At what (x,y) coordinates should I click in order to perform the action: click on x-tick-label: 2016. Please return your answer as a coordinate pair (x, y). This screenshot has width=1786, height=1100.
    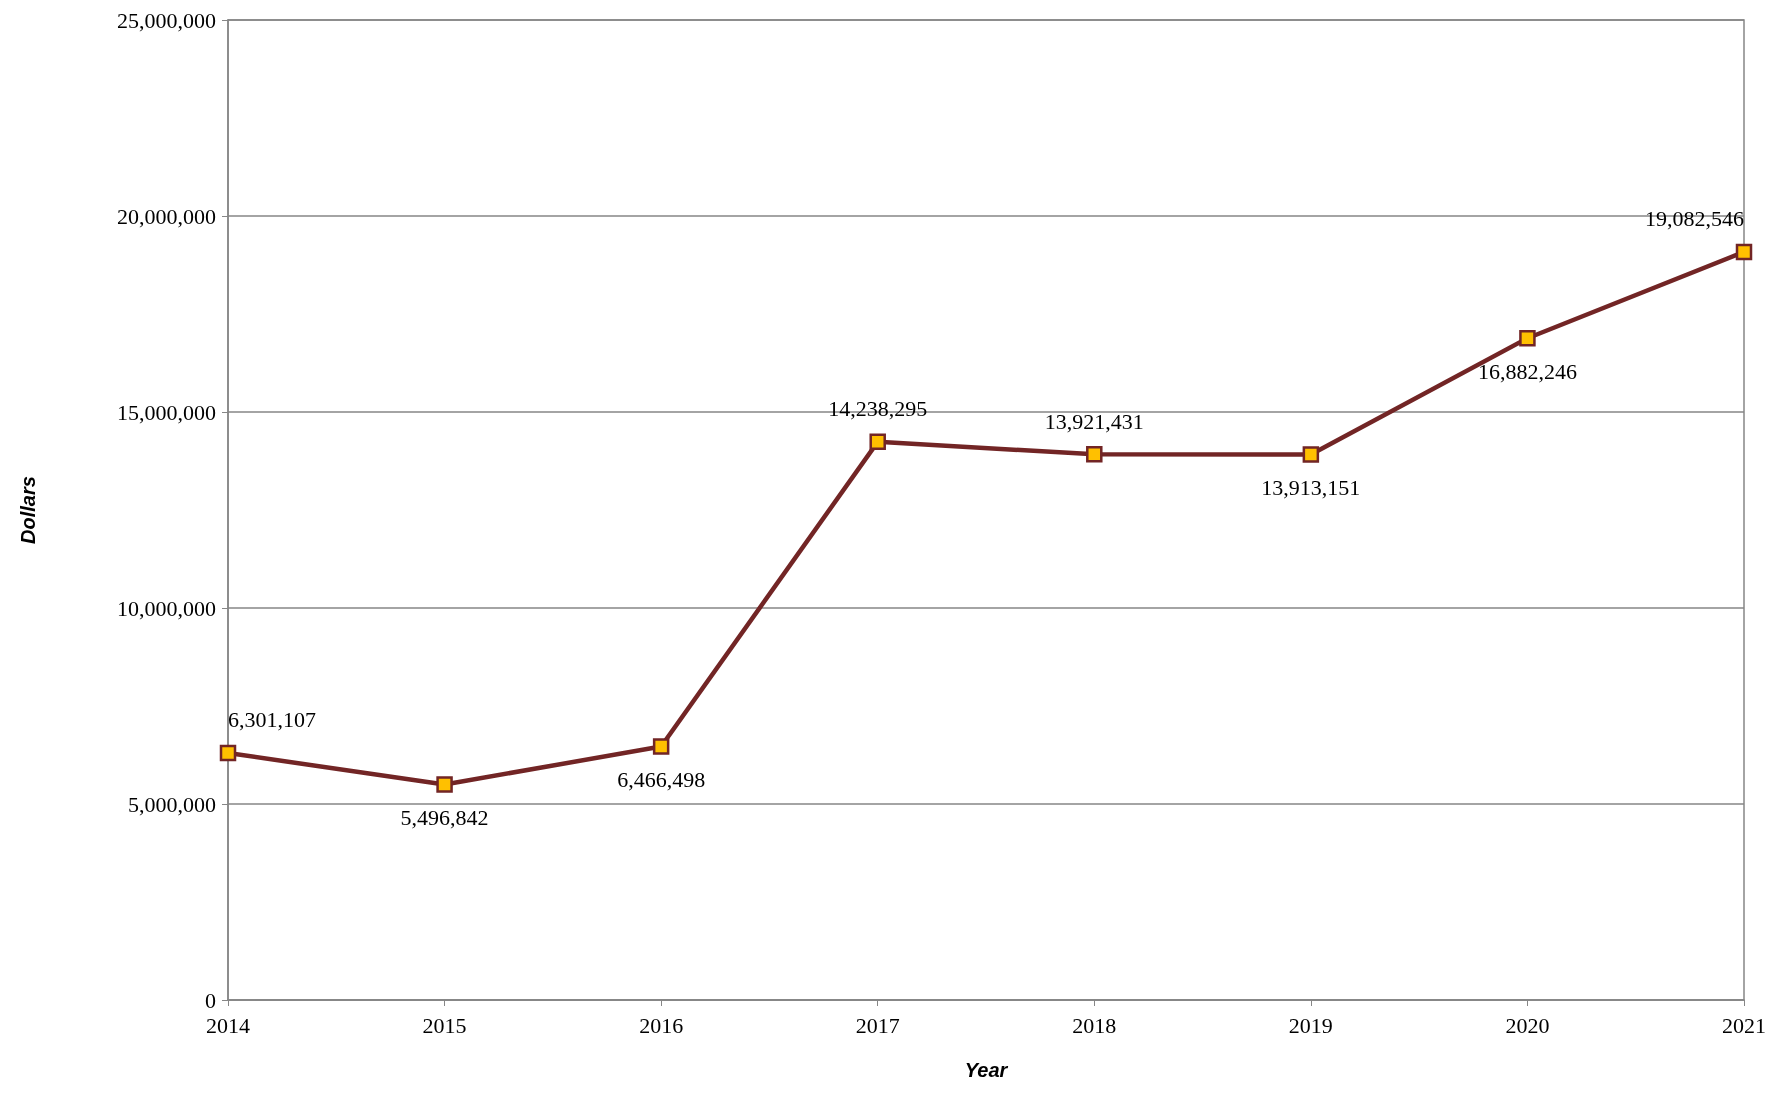
    Looking at the image, I should click on (661, 1025).